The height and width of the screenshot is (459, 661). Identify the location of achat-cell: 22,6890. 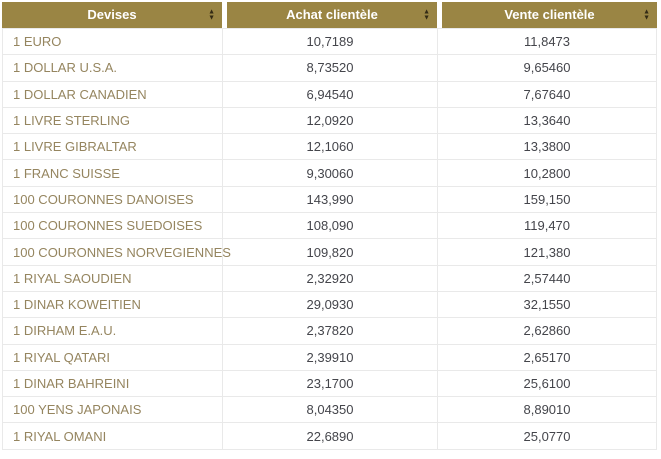
(329, 436).